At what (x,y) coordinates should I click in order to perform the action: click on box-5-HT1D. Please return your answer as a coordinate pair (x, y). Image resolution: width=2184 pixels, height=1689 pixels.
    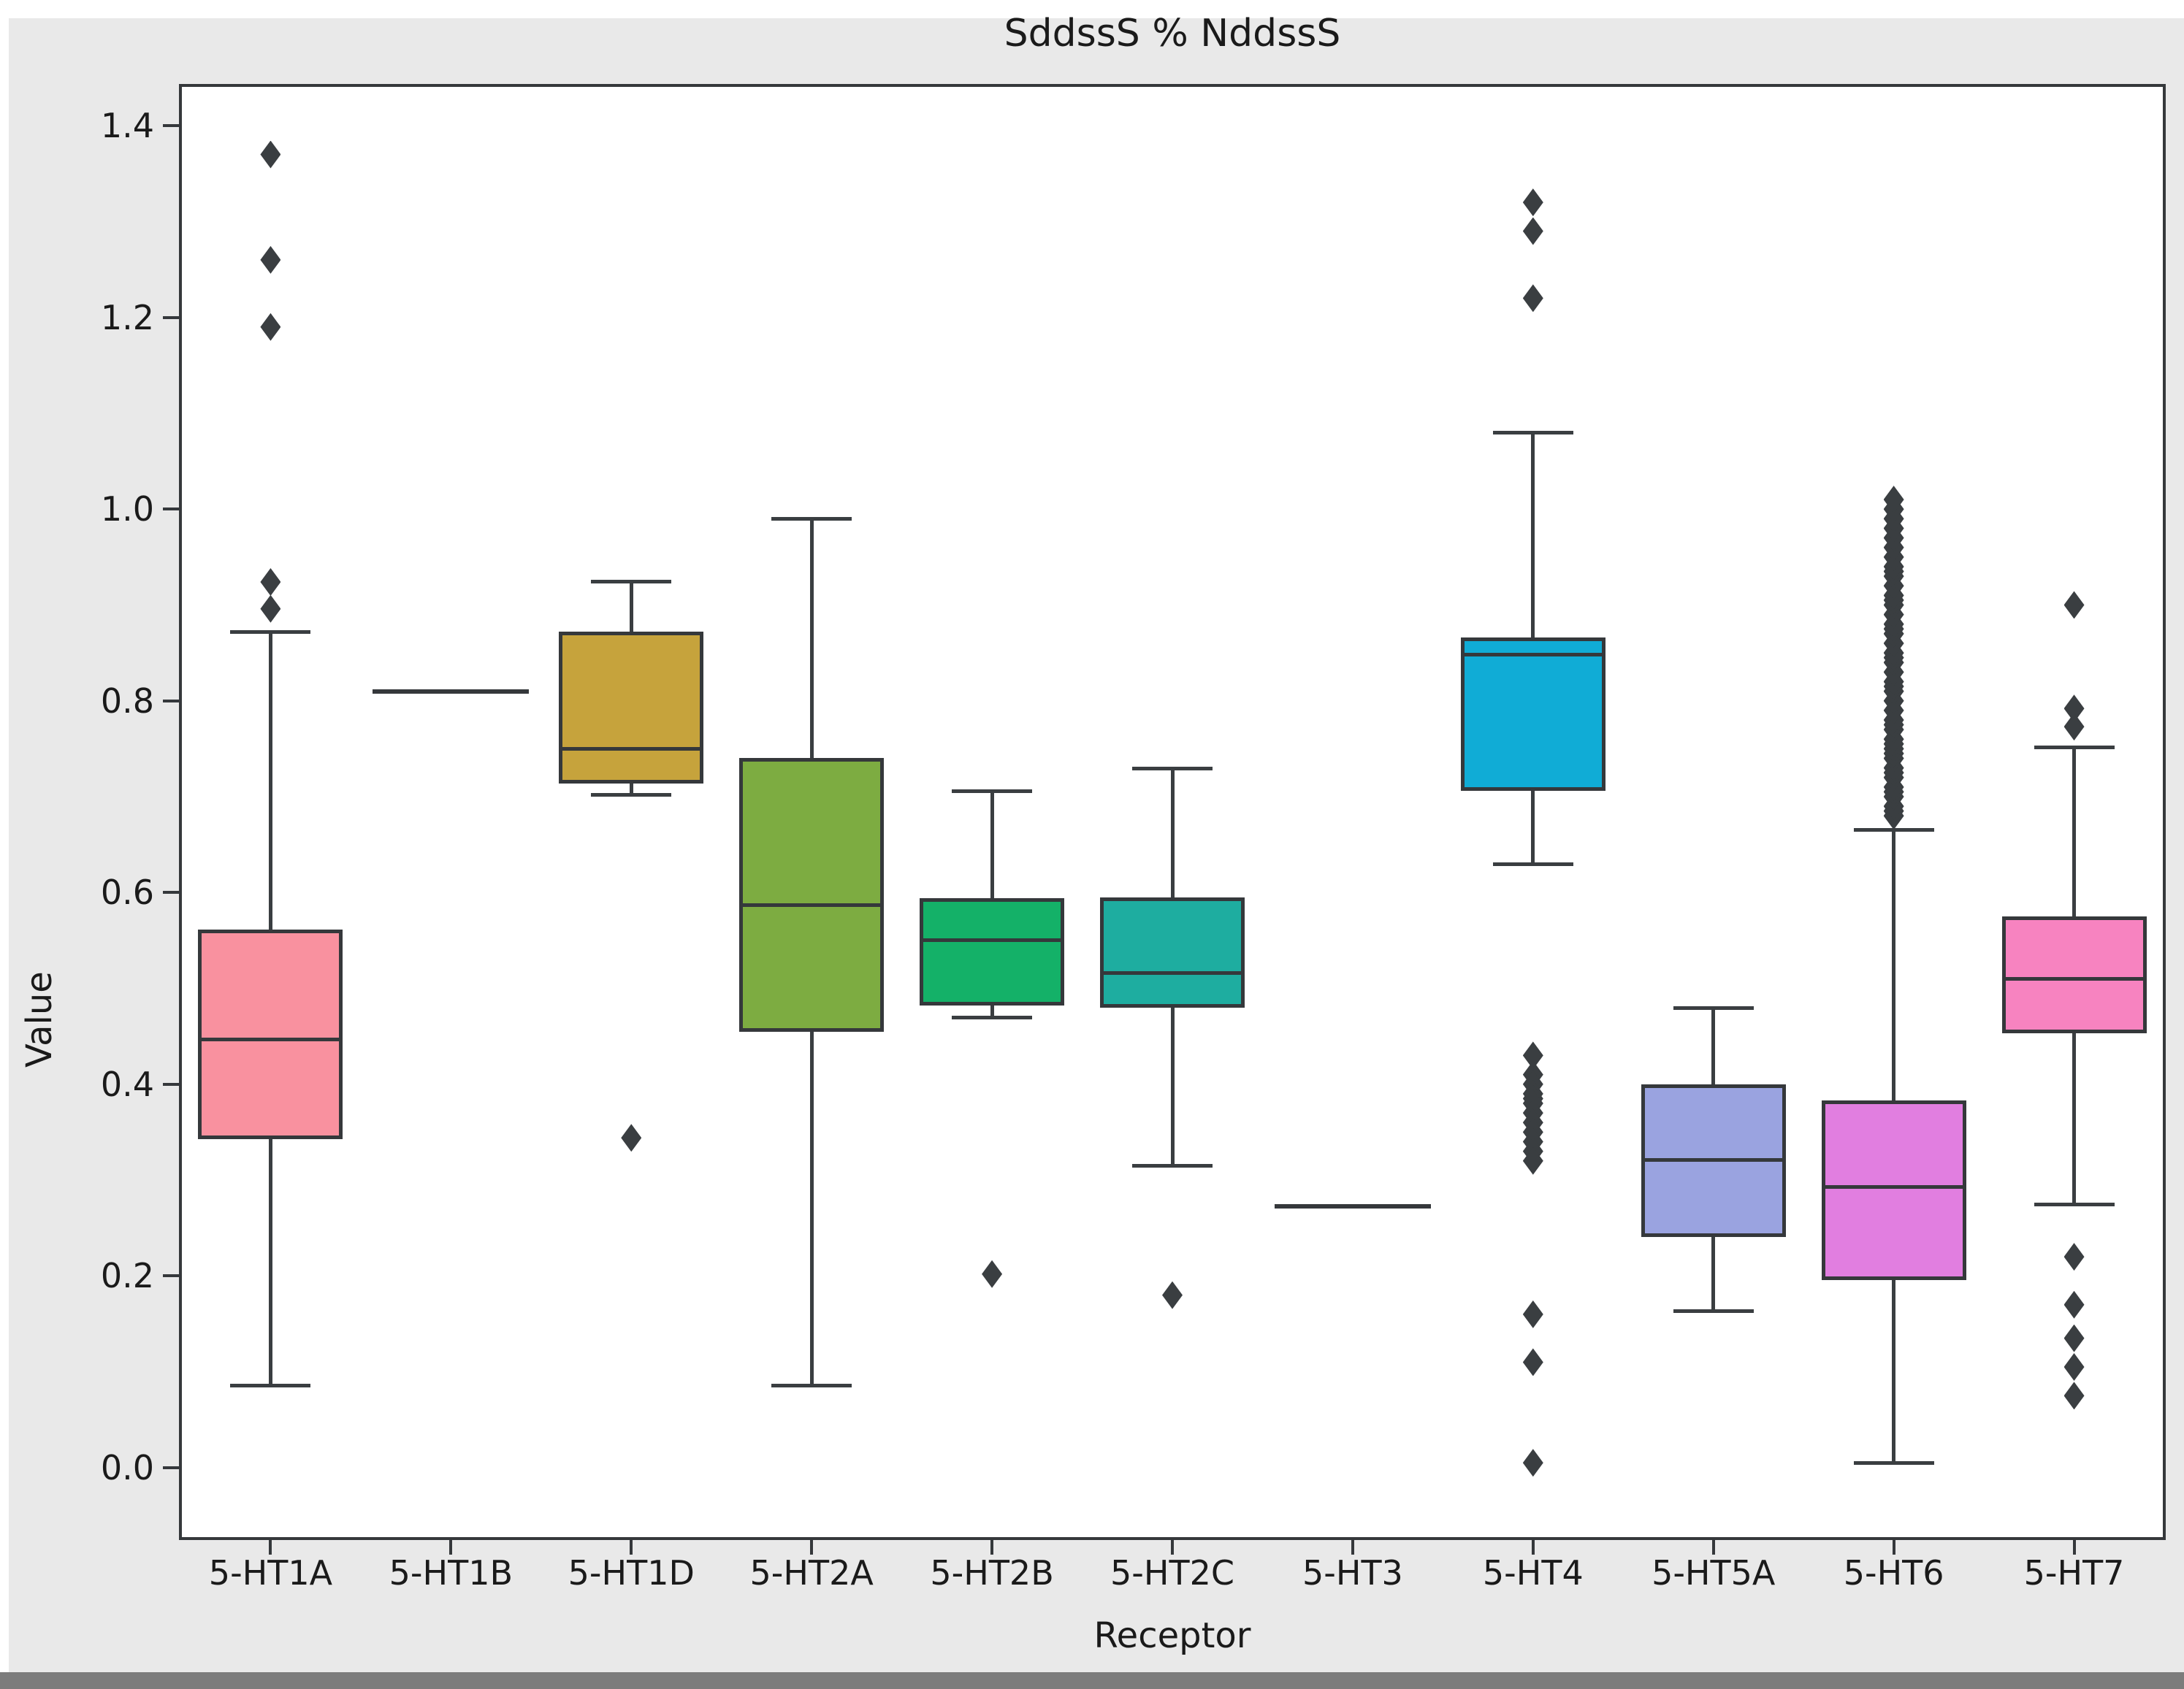
    Looking at the image, I should click on (631, 708).